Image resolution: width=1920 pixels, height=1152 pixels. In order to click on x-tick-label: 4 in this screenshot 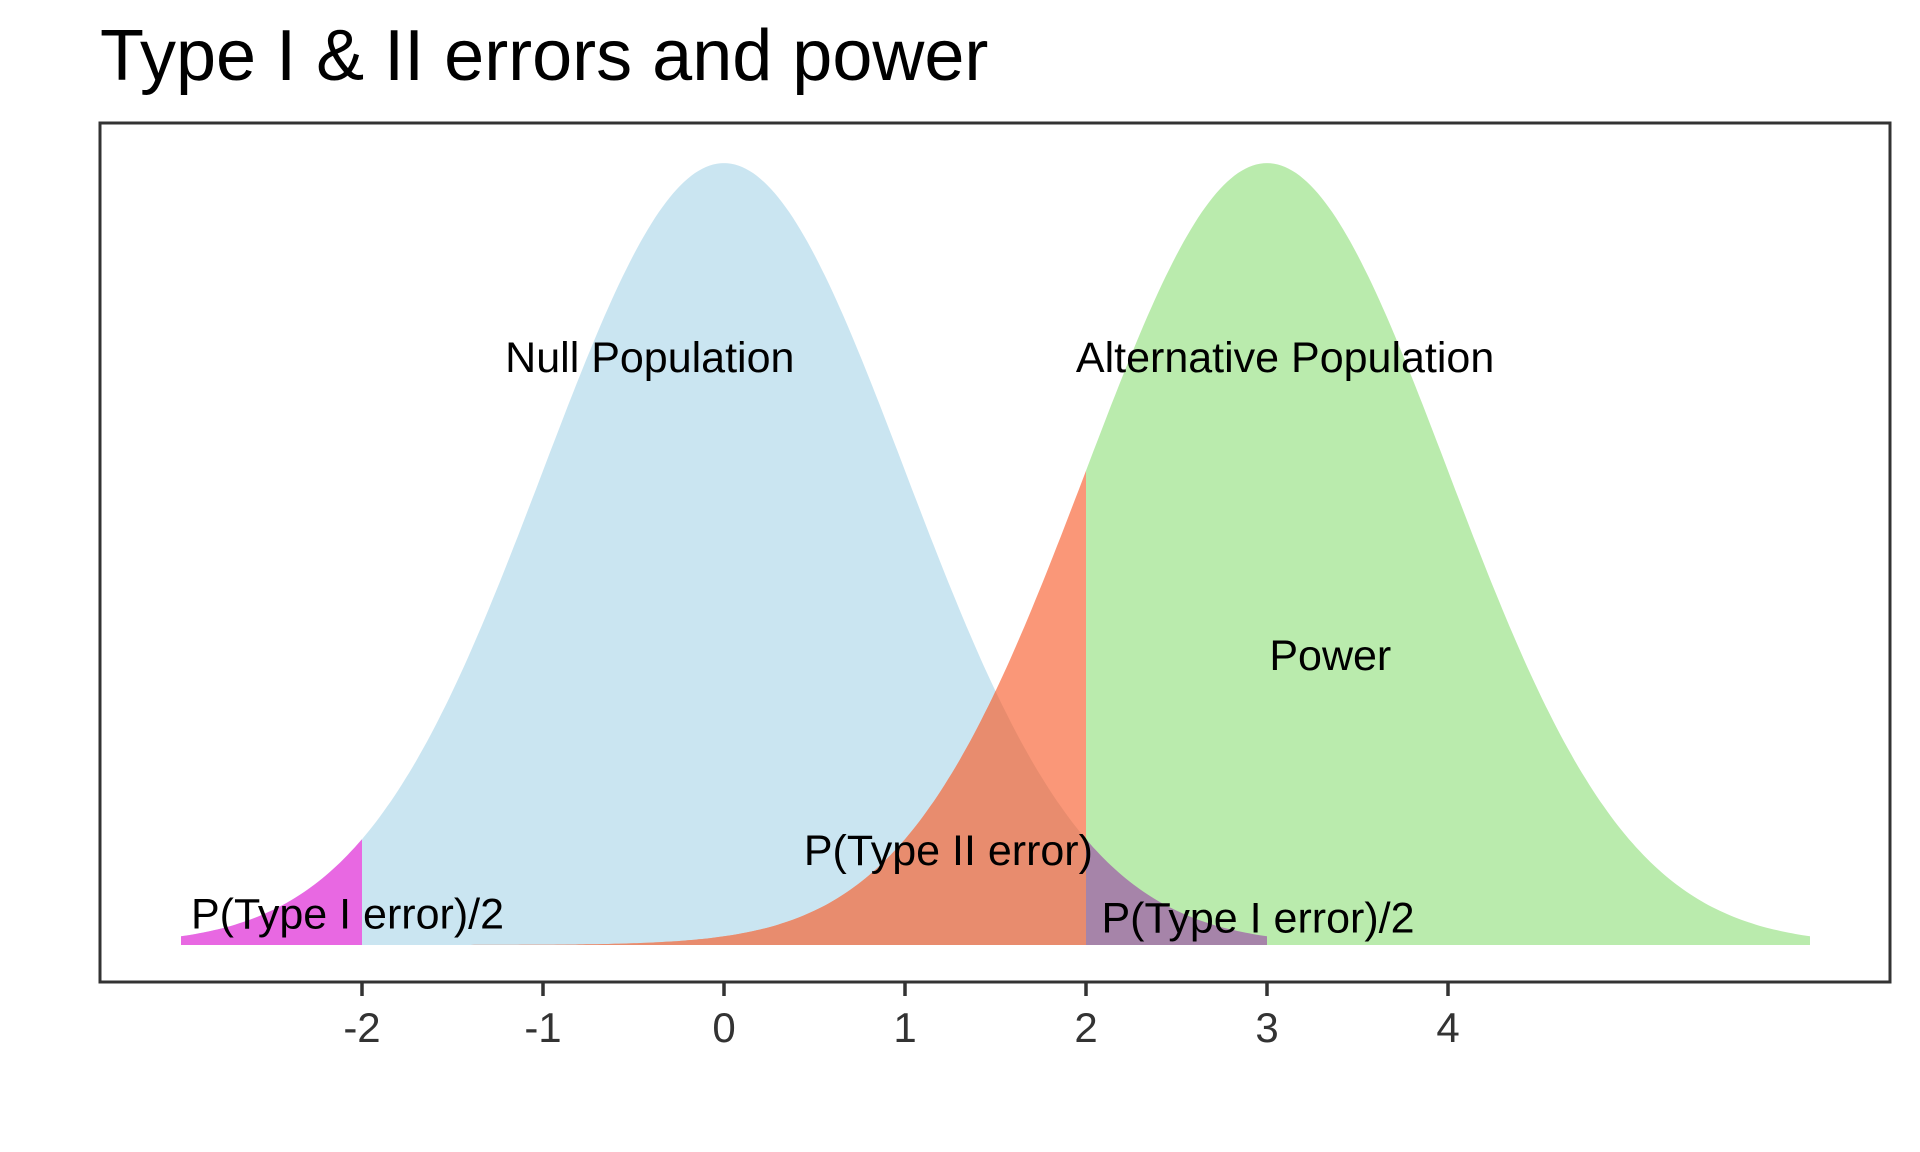, I will do `click(1447, 1027)`.